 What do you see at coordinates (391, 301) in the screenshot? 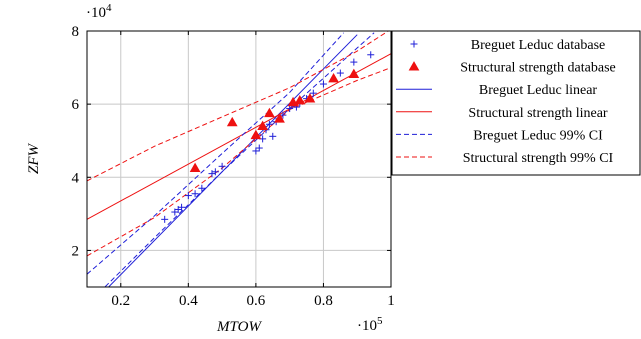
I see `x-tick-label: 1` at bounding box center [391, 301].